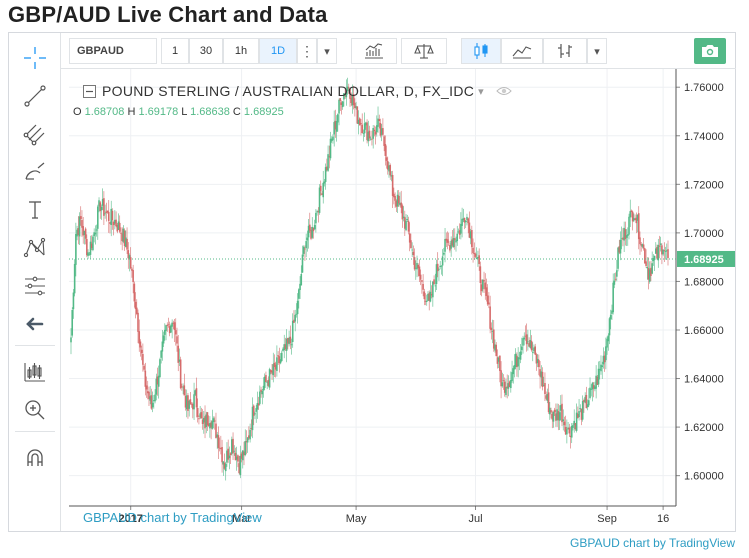 This screenshot has height=558, width=749. I want to click on symbol-search-input: GBPAUD, so click(113, 51).